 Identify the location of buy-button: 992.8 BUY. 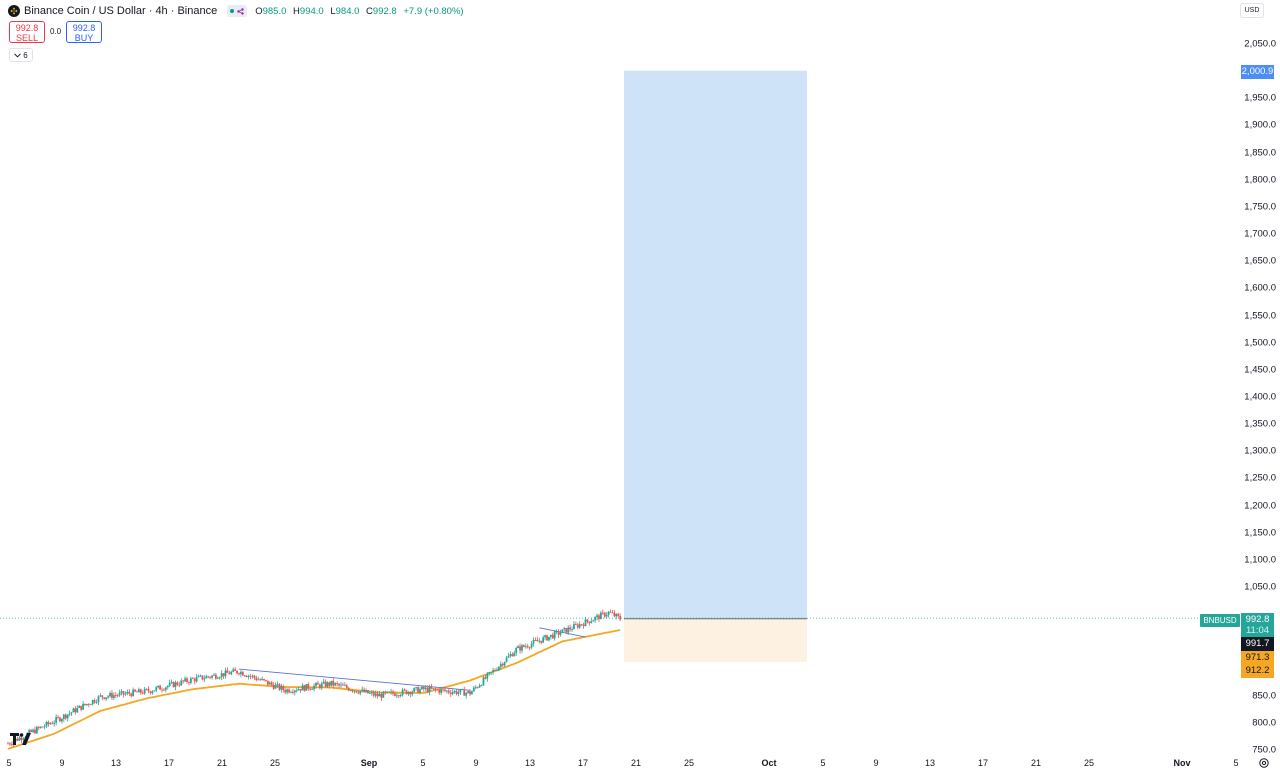
(84, 32).